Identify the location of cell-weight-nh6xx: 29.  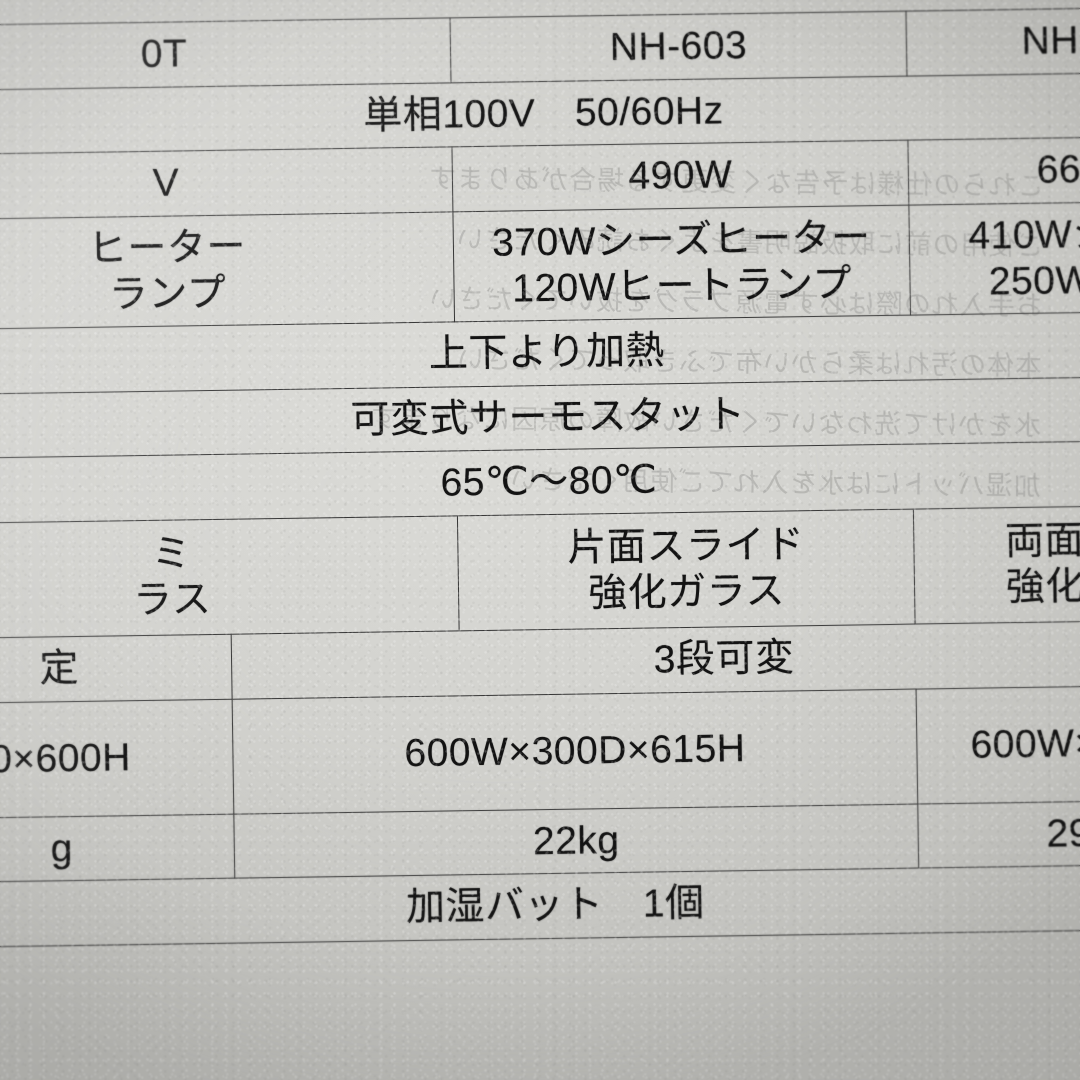
(998, 834).